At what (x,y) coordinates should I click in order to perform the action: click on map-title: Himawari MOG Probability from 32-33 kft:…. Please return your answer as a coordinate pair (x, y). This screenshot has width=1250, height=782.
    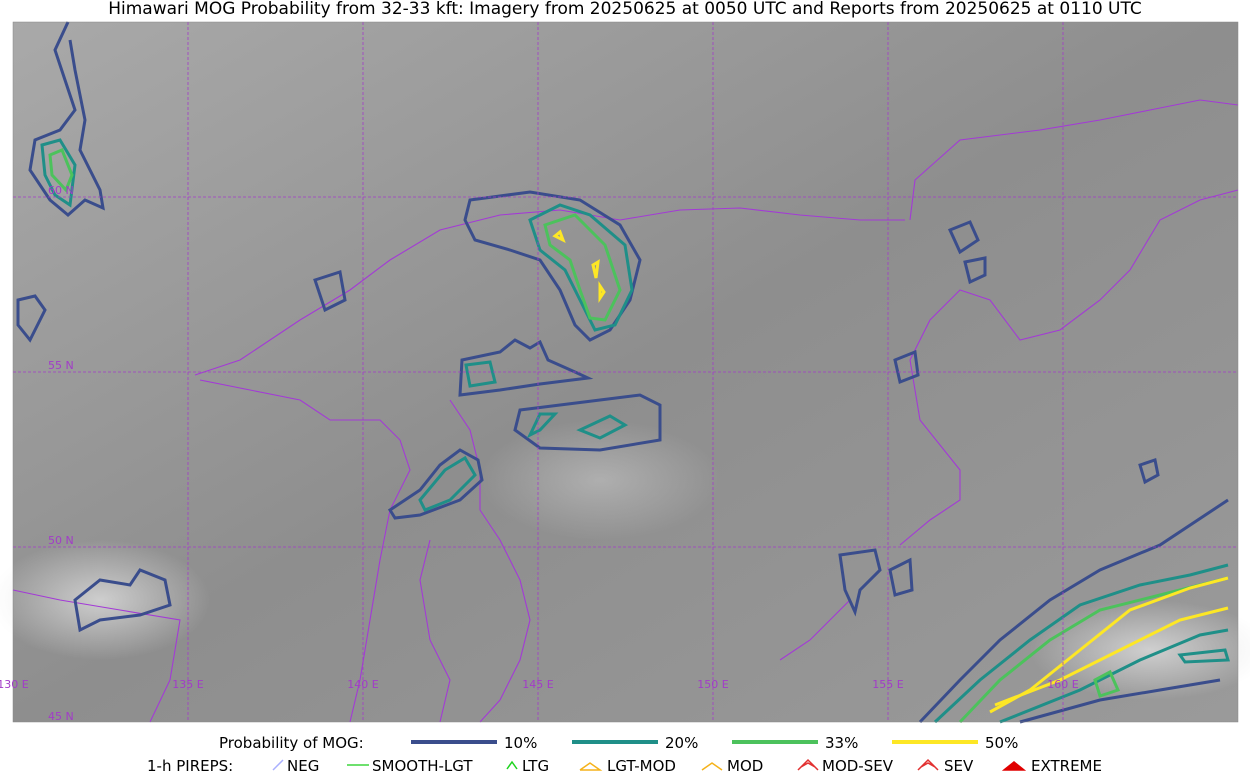
    Looking at the image, I should click on (625, 9).